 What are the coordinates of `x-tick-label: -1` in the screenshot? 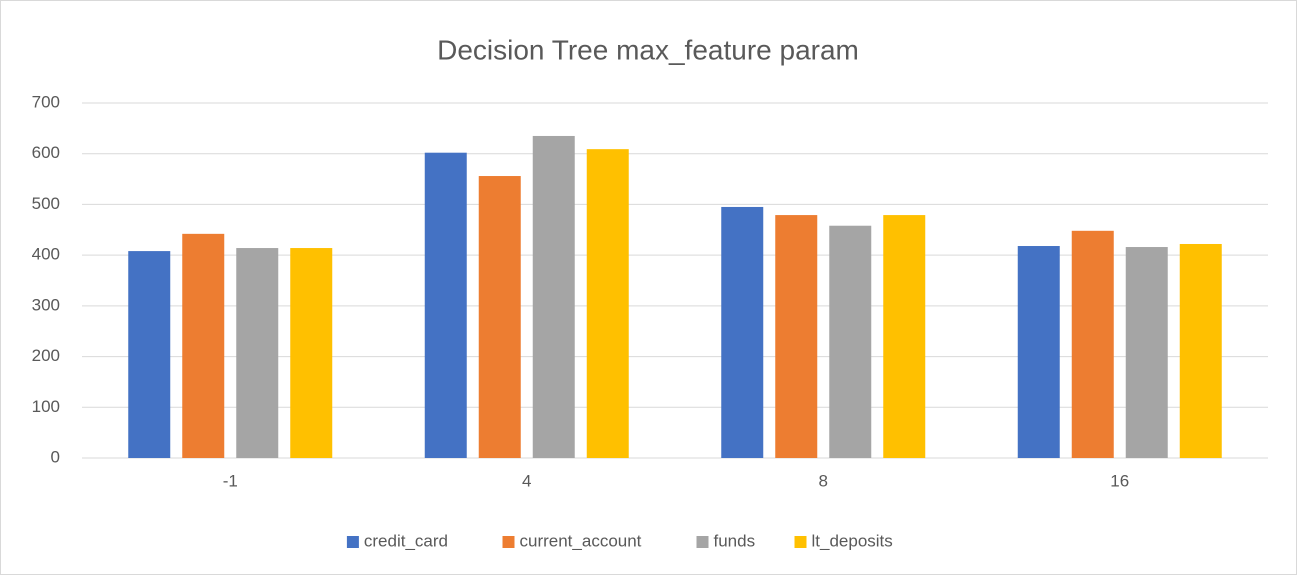 It's located at (230, 480).